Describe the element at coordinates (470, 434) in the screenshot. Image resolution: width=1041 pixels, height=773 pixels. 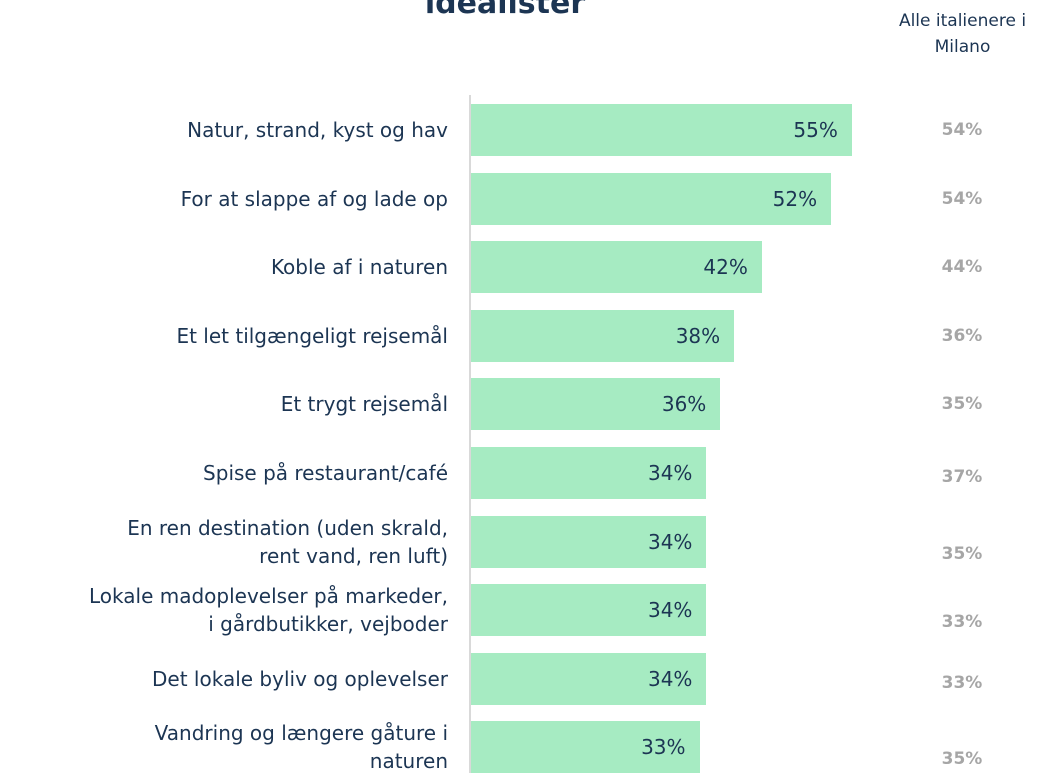
I see `axis-line` at that location.